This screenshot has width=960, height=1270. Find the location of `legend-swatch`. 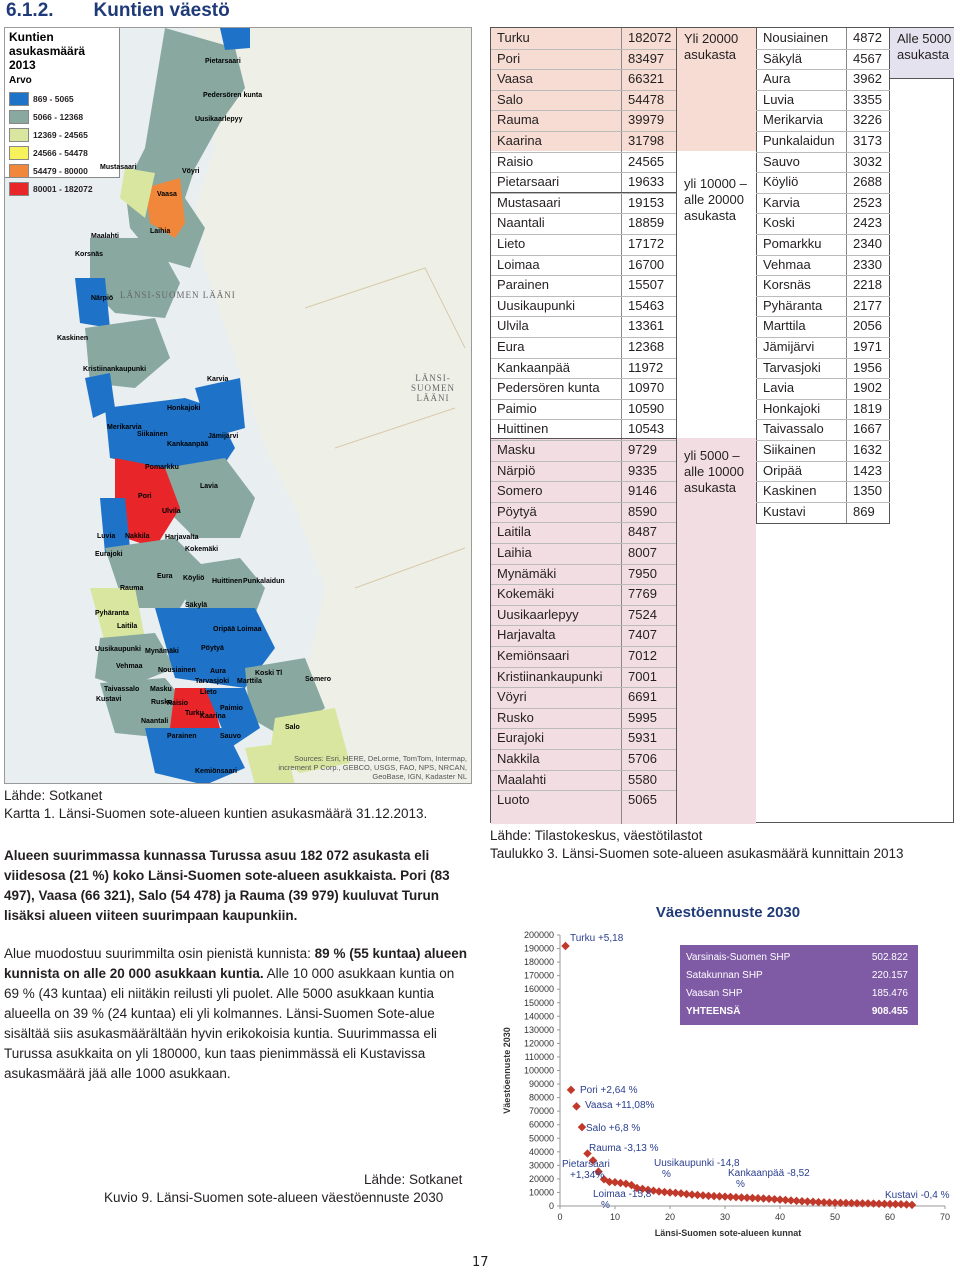

legend-swatch is located at coordinates (19, 117).